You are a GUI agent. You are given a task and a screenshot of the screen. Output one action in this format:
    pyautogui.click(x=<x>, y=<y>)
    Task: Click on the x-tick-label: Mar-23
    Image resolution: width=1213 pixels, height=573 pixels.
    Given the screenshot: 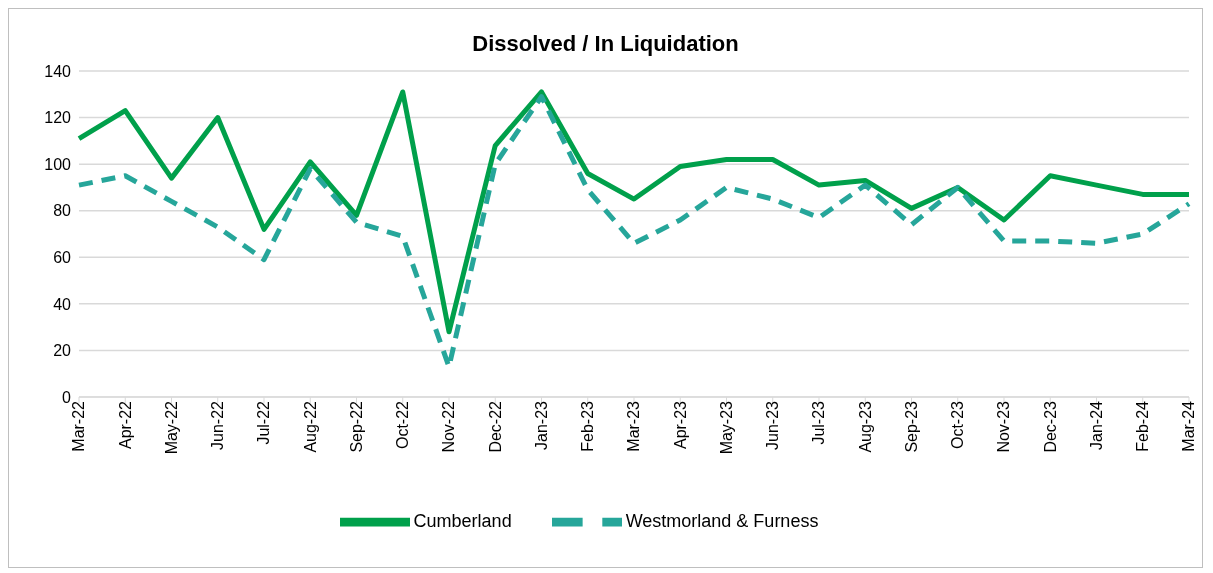 What is the action you would take?
    pyautogui.click(x=634, y=426)
    